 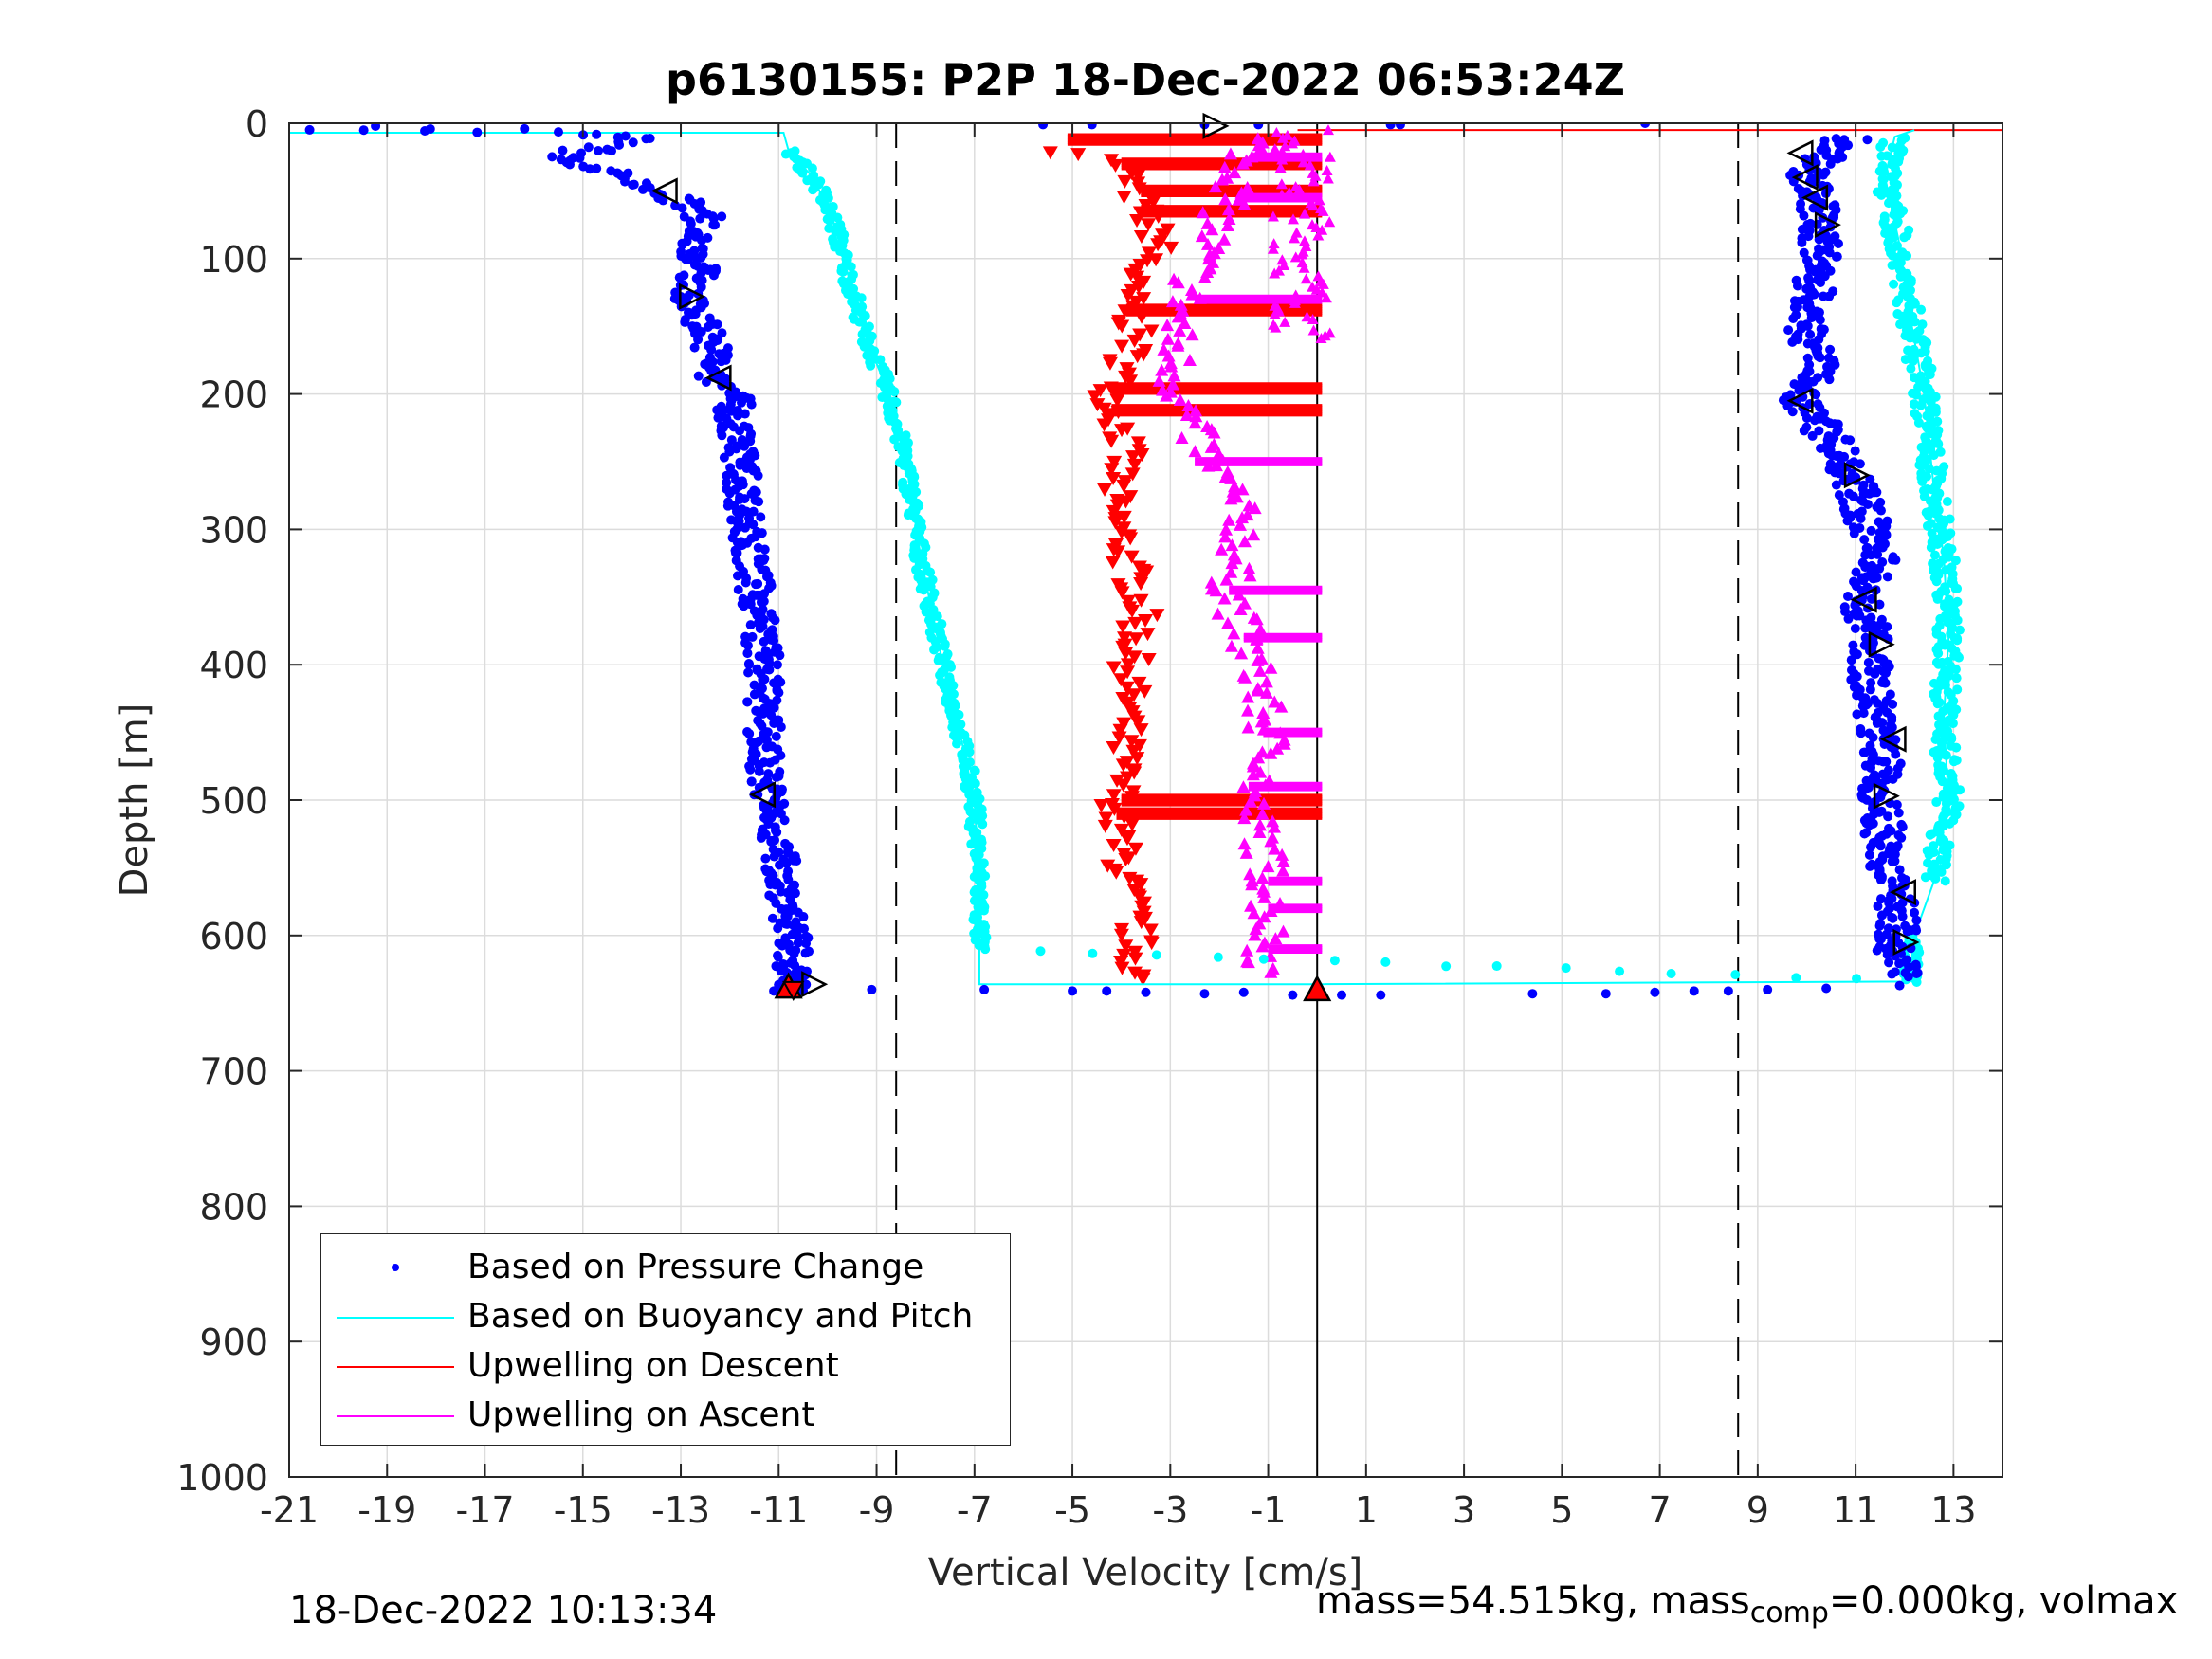 I want to click on y-tick-label: 700, so click(x=233, y=1072).